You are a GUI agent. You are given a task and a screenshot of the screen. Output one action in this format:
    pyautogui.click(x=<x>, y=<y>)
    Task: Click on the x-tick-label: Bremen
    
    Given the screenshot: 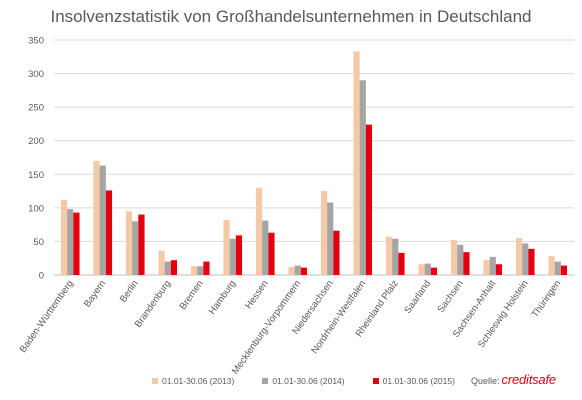 What is the action you would take?
    pyautogui.click(x=192, y=295)
    